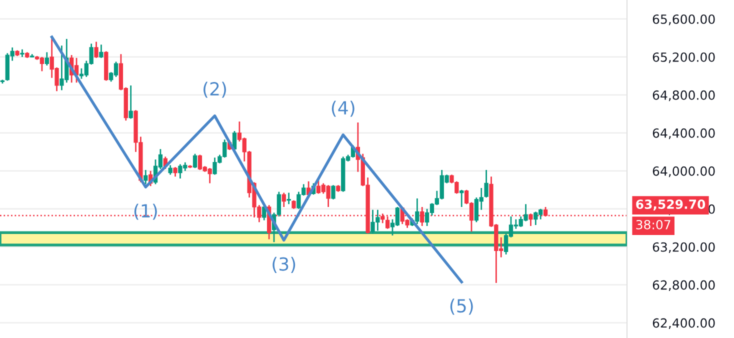 The image size is (734, 338). Describe the element at coordinates (683, 58) in the screenshot. I see `y-tick-label: 65,200.00` at that location.